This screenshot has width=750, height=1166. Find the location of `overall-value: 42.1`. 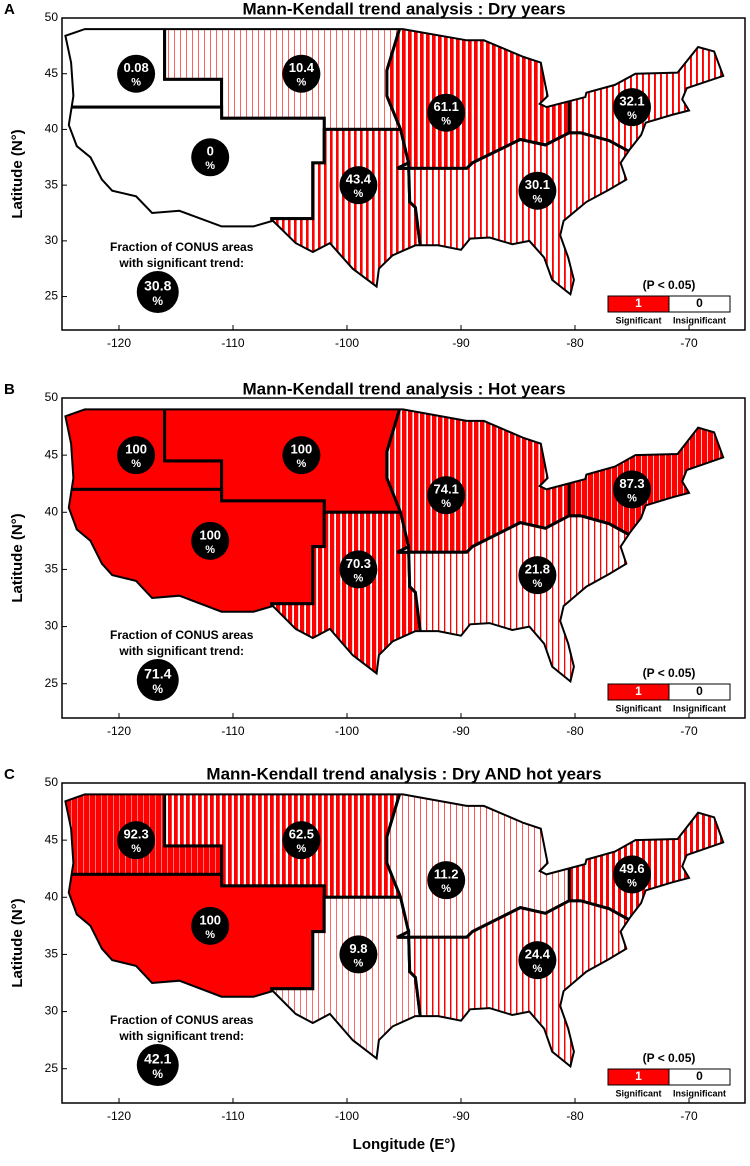

overall-value: 42.1 is located at coordinates (157, 1059).